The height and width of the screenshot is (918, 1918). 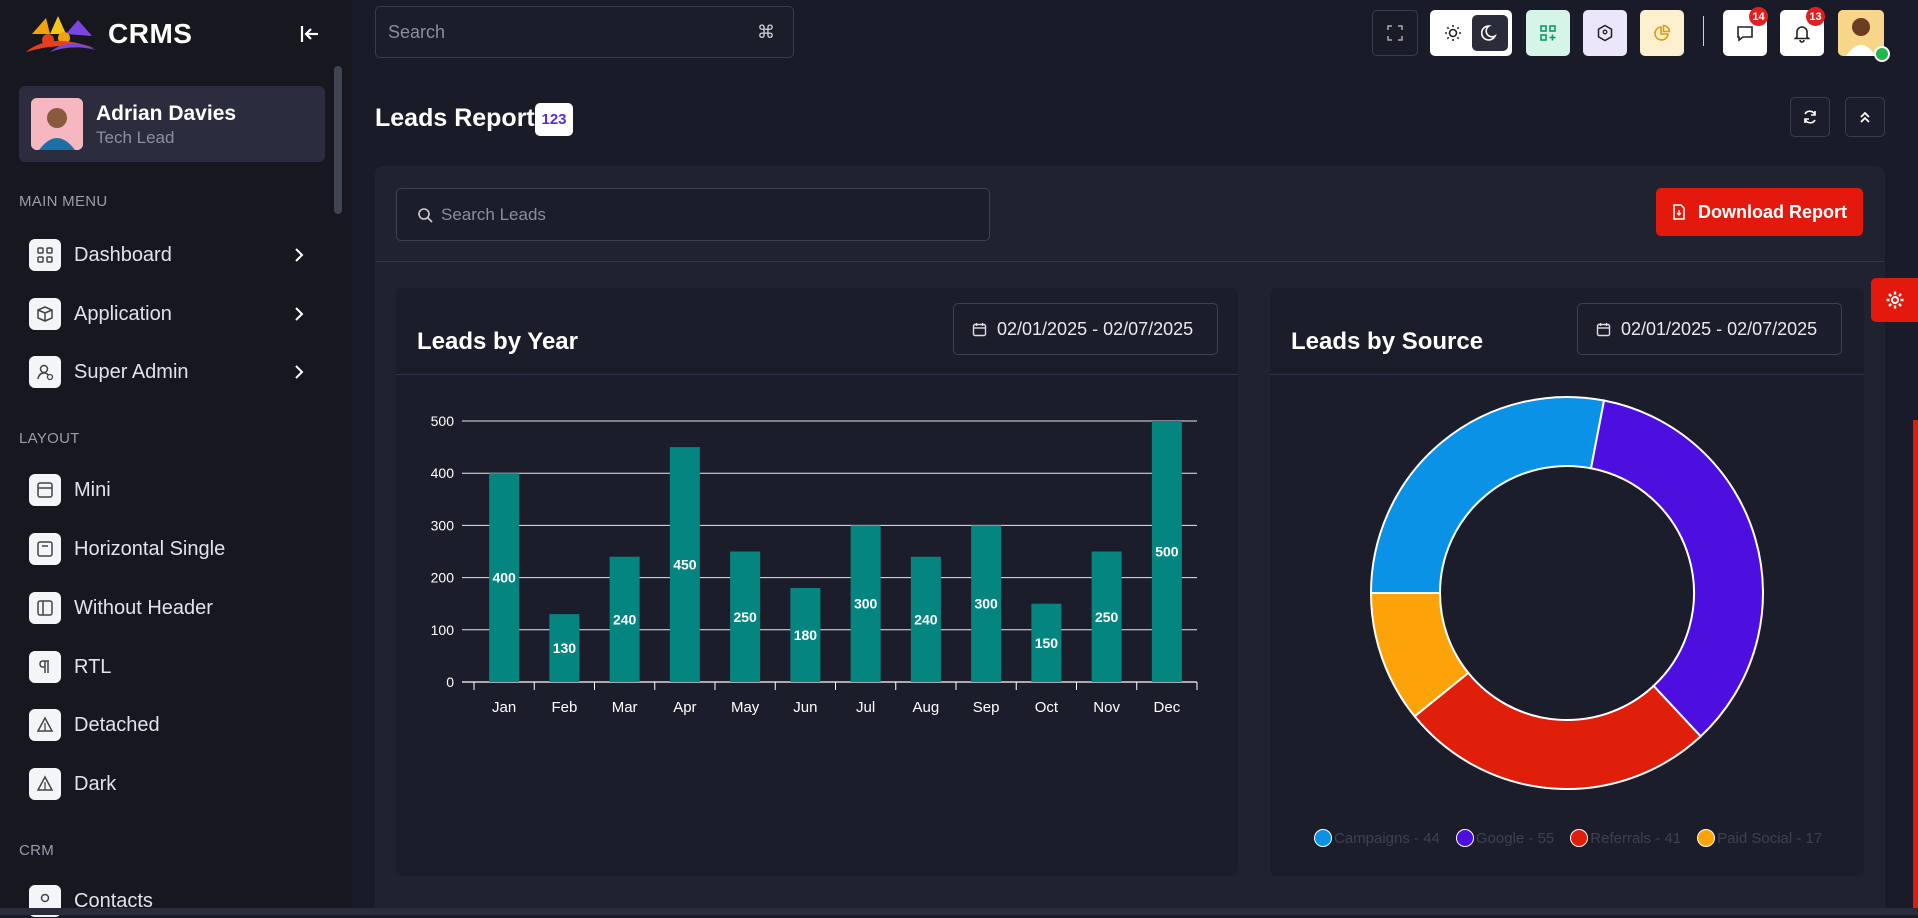 I want to click on user-name: Adrian Davies, so click(x=166, y=113).